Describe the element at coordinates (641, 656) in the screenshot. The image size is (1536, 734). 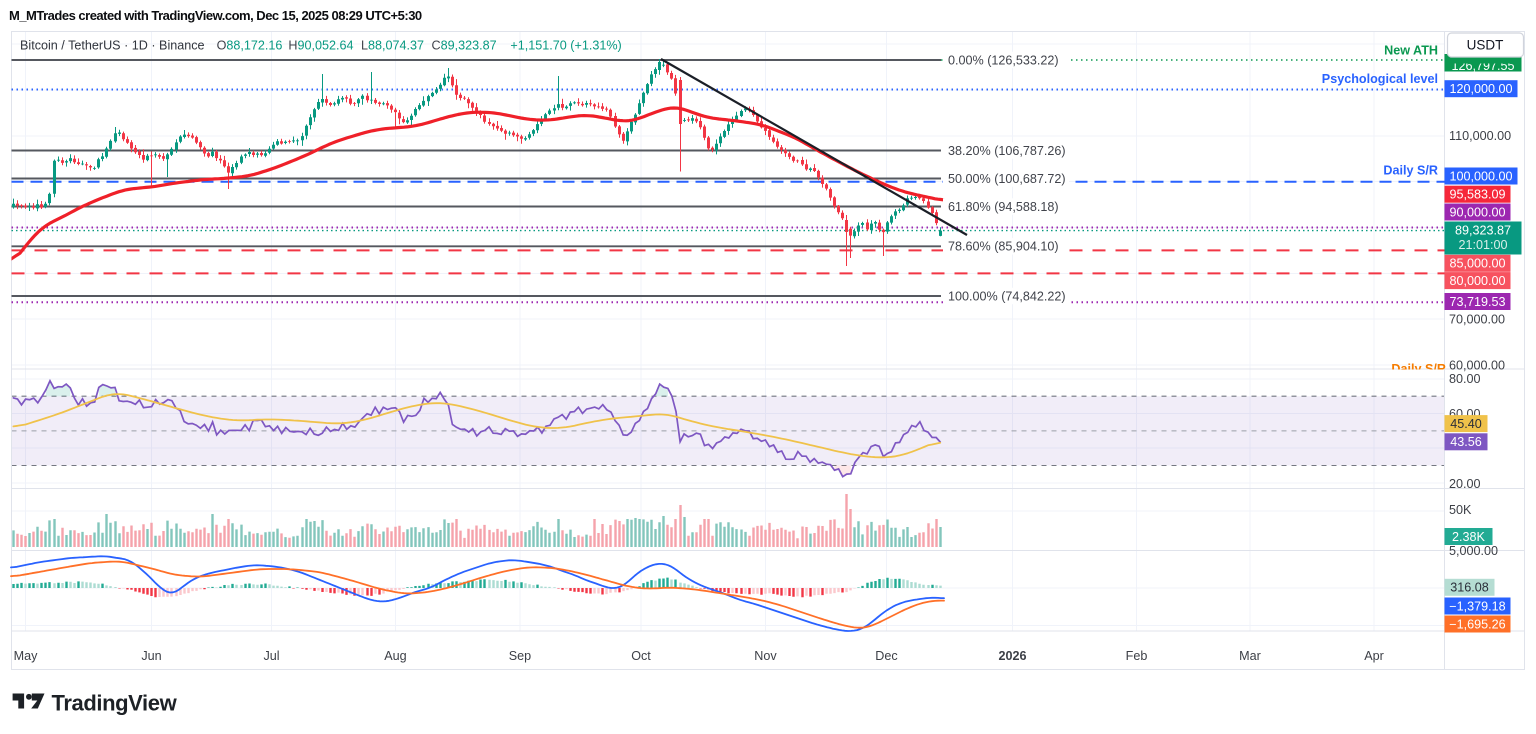
I see `svg-text: Oct` at that location.